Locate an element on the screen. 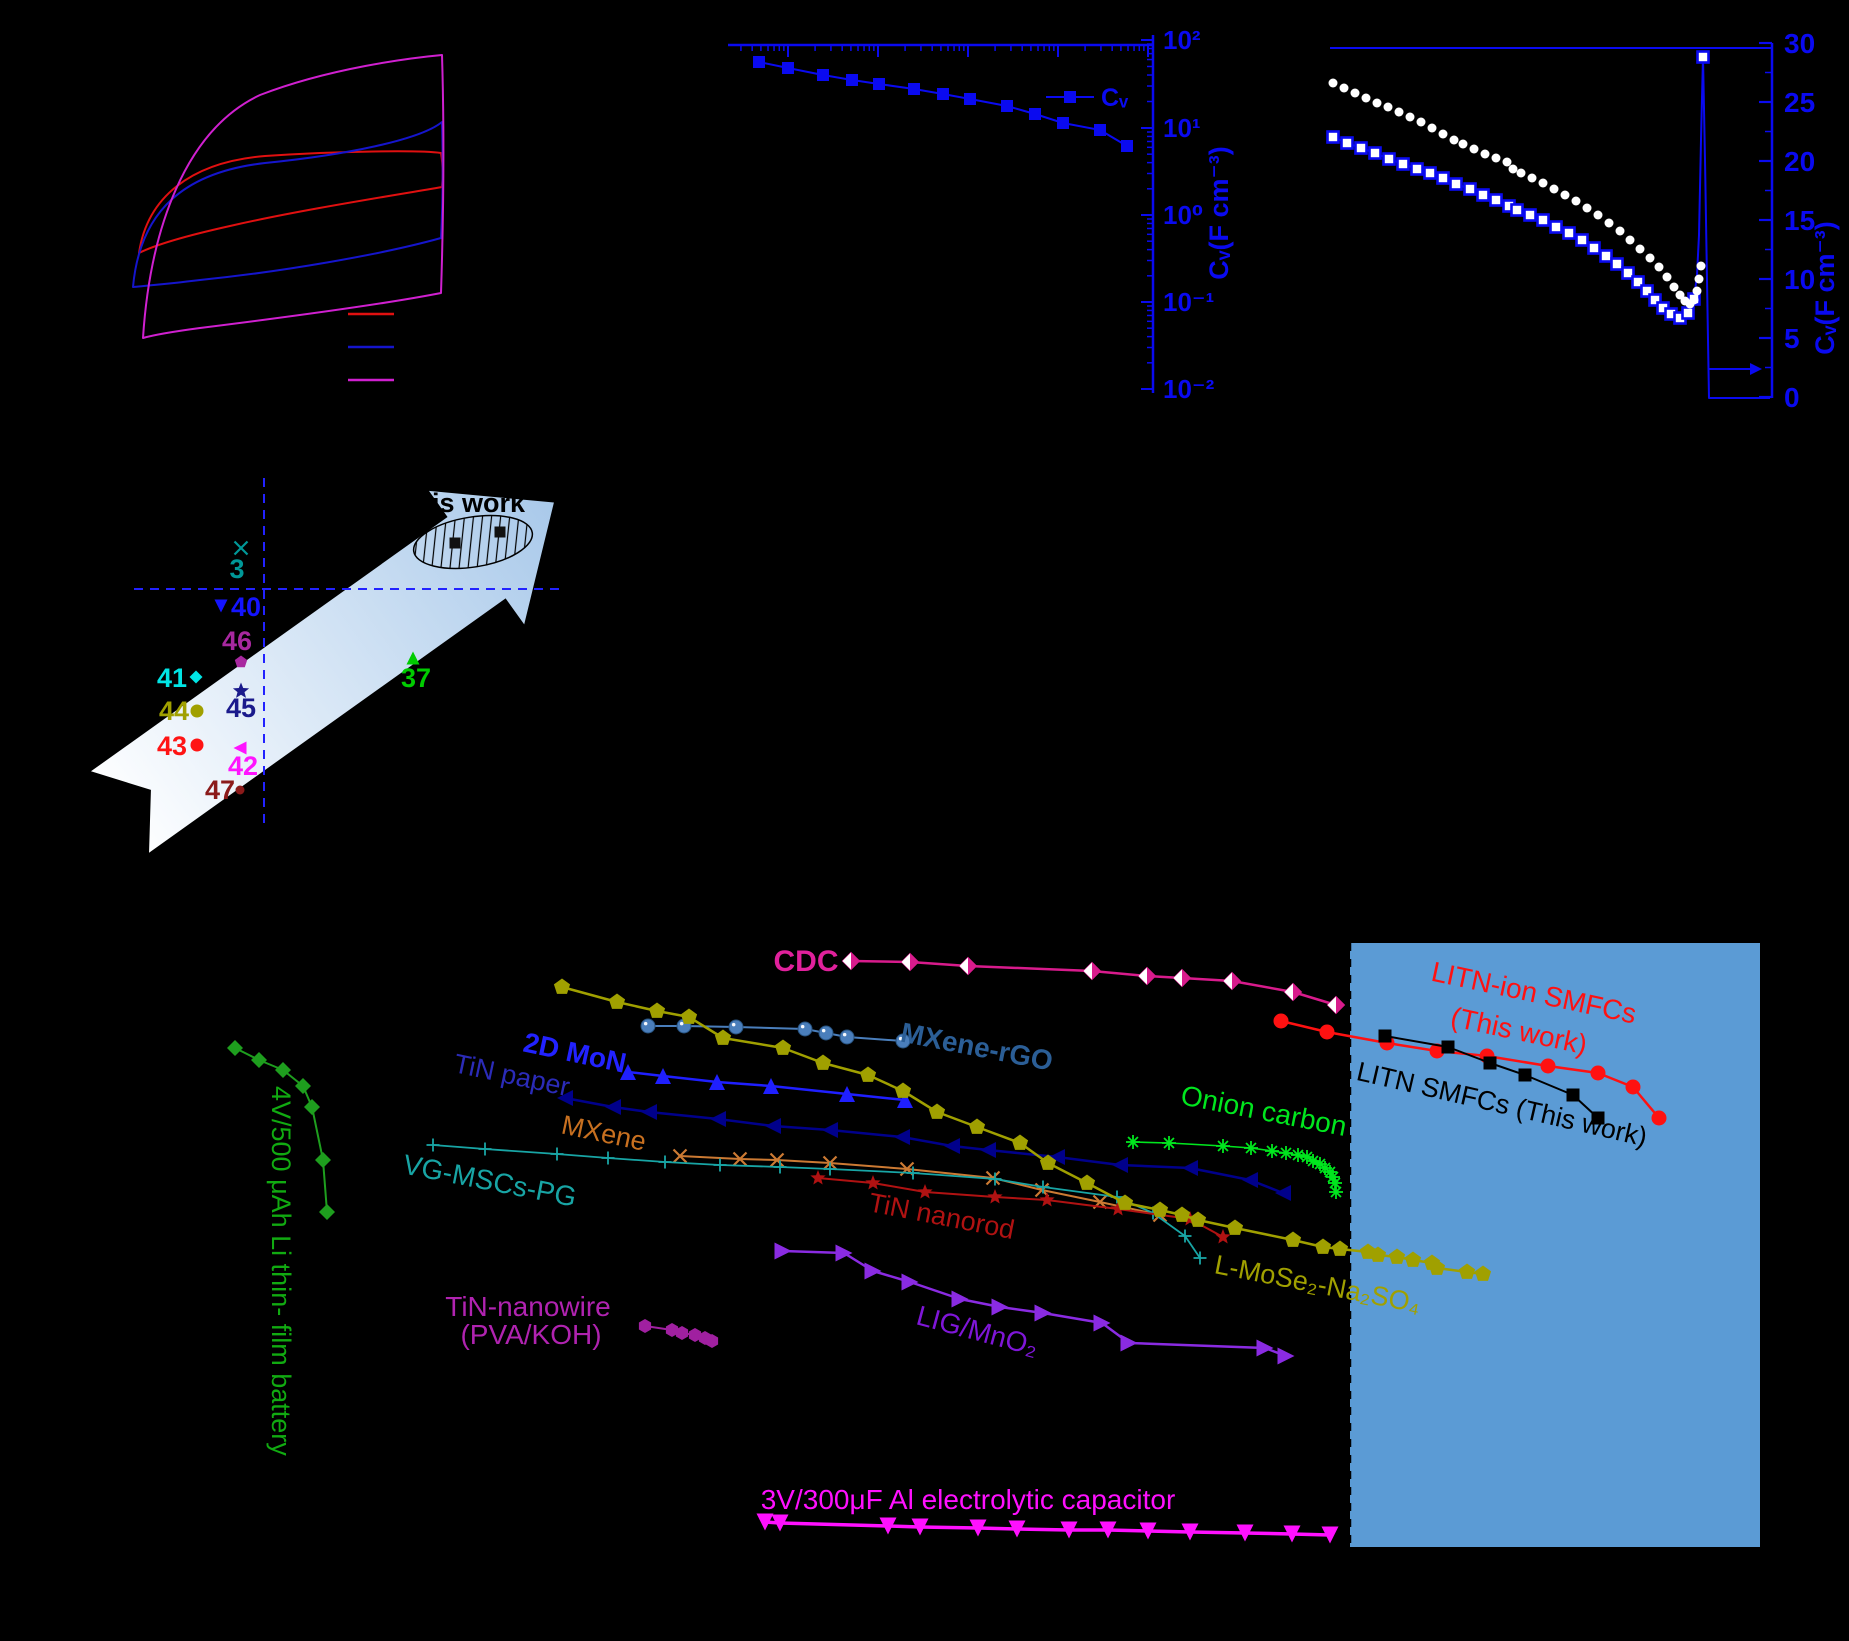  ref-point-37: 37 is located at coordinates (416, 672).